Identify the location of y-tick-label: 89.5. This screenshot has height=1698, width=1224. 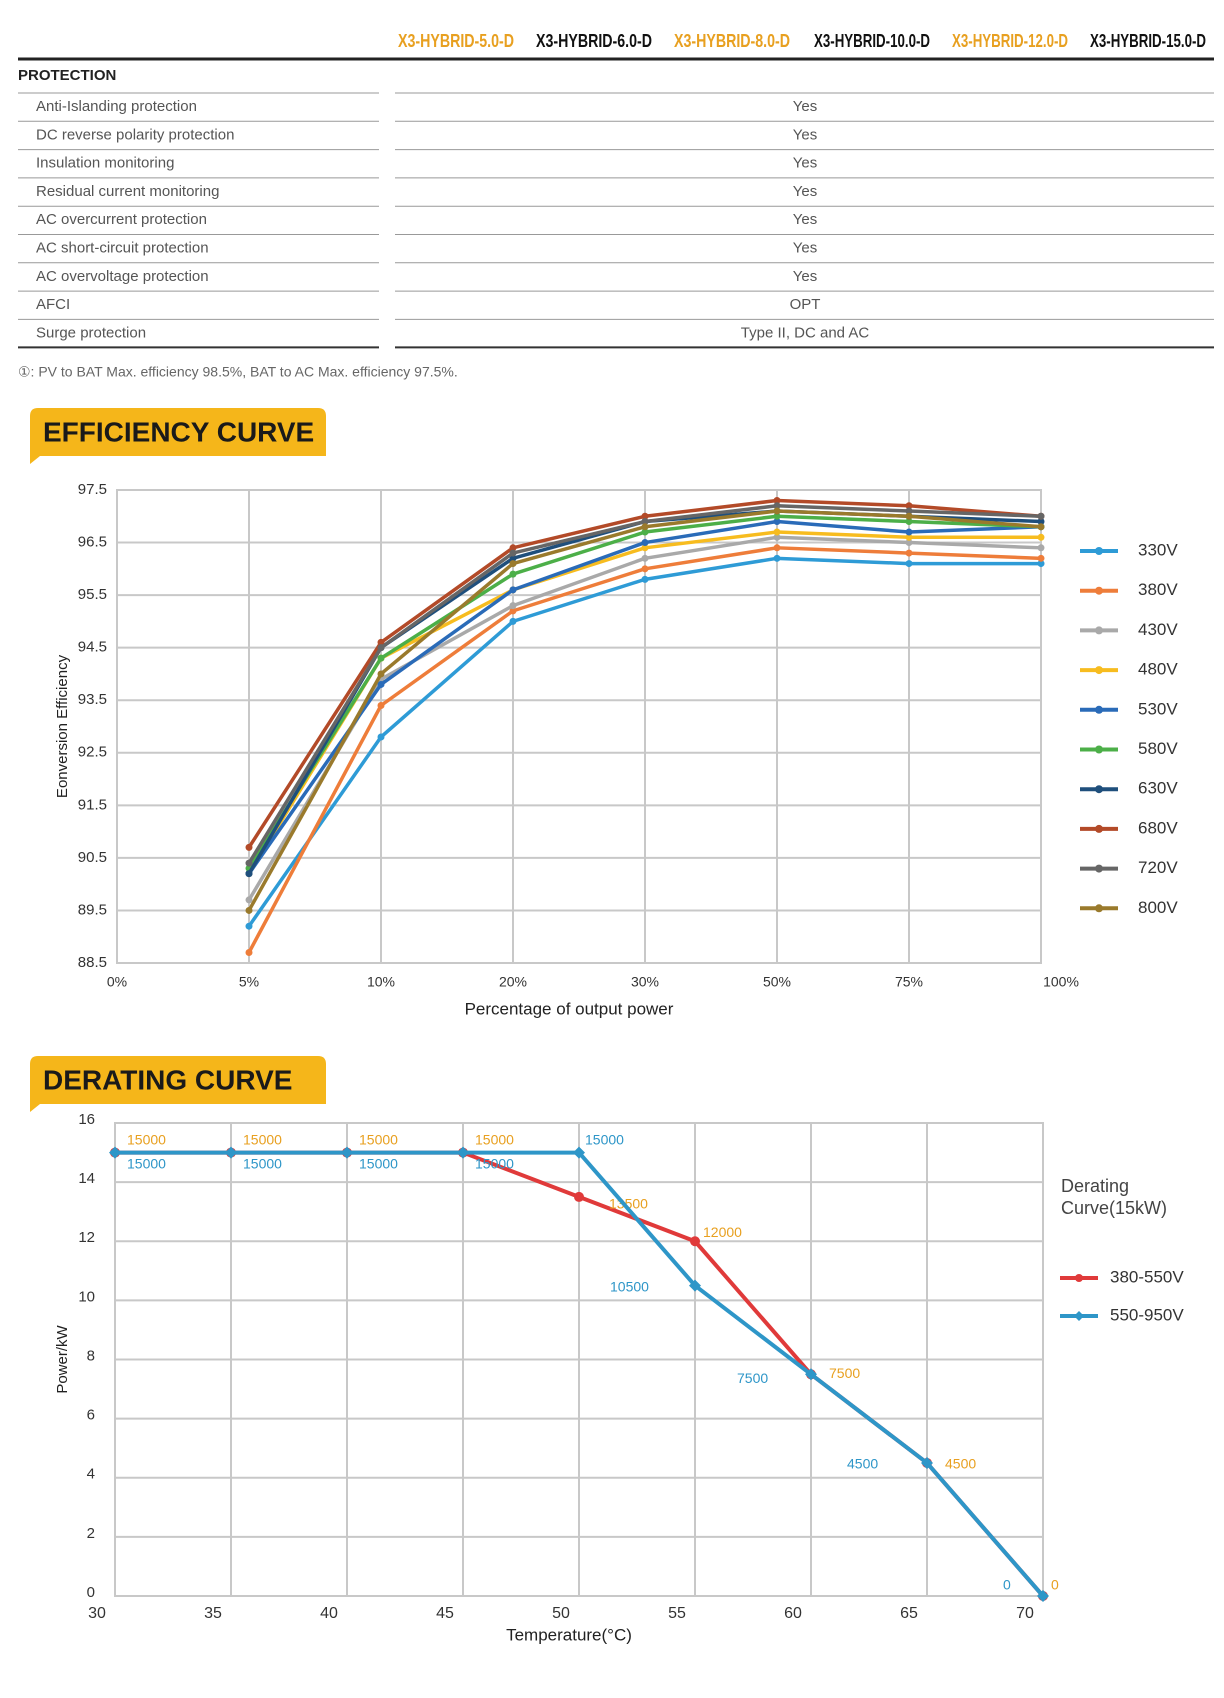
(92, 909).